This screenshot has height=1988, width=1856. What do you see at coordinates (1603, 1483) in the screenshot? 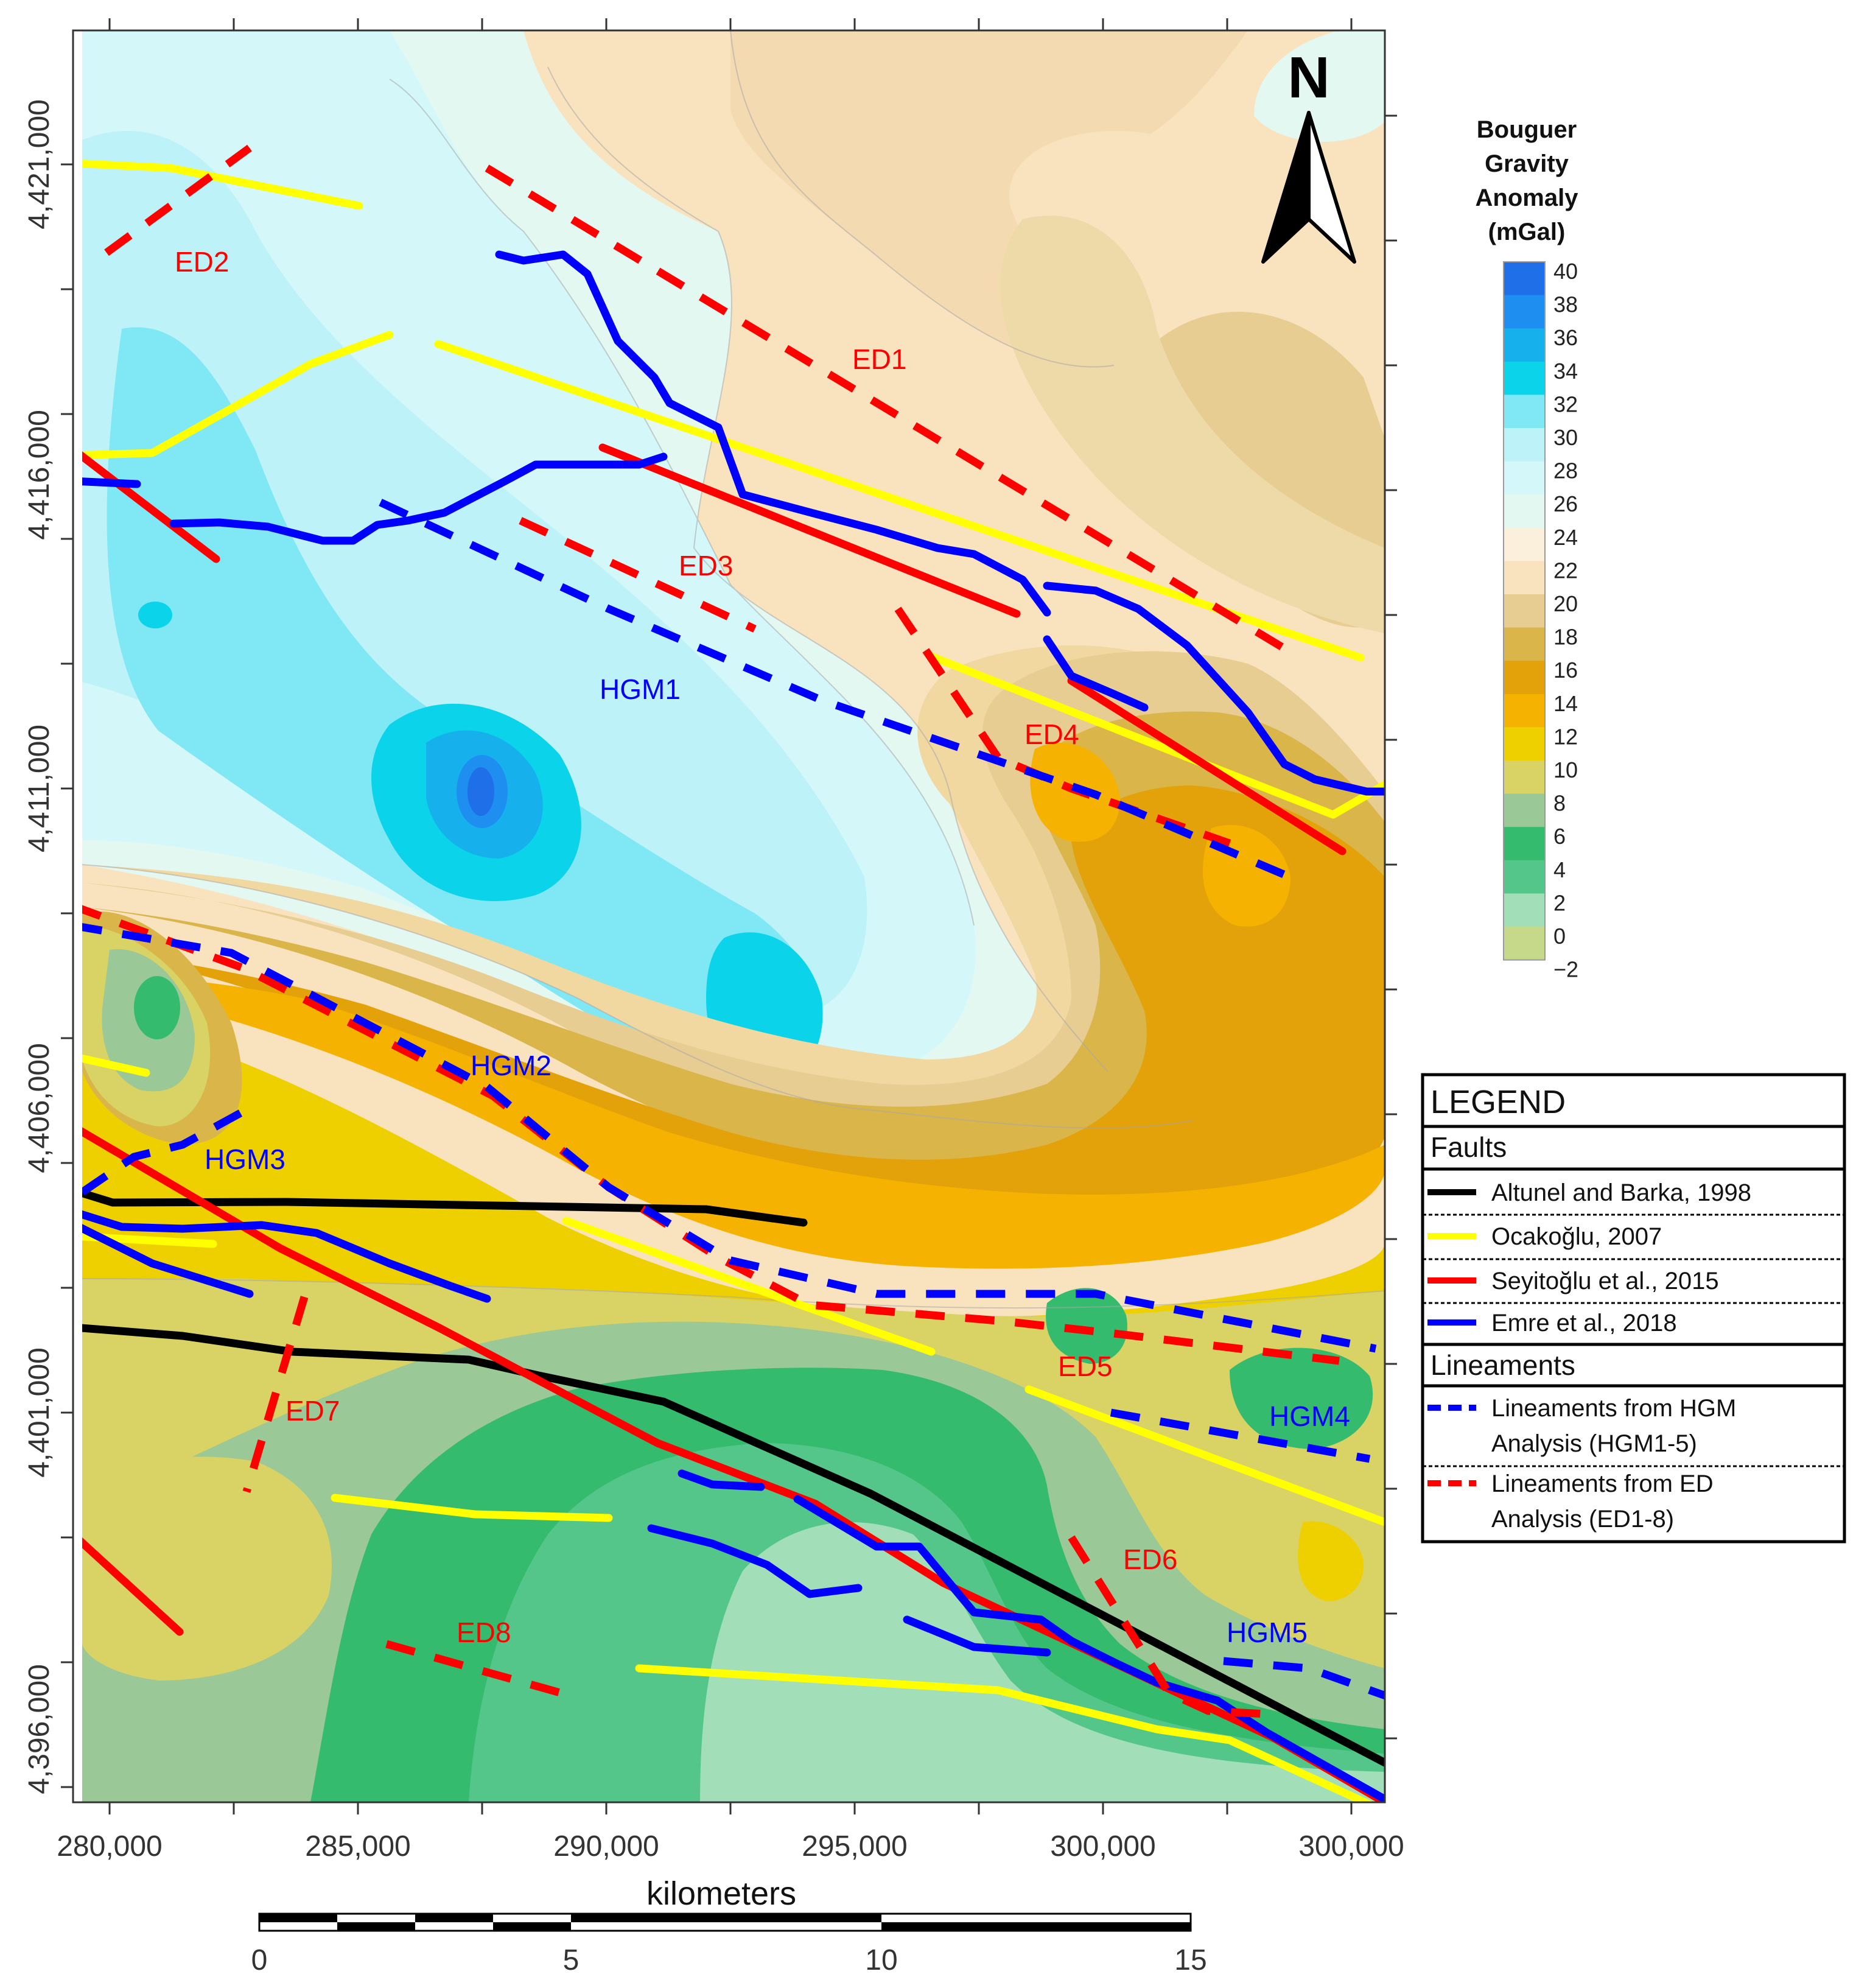
I see `legend-lineament-label: Lineaments from ED` at bounding box center [1603, 1483].